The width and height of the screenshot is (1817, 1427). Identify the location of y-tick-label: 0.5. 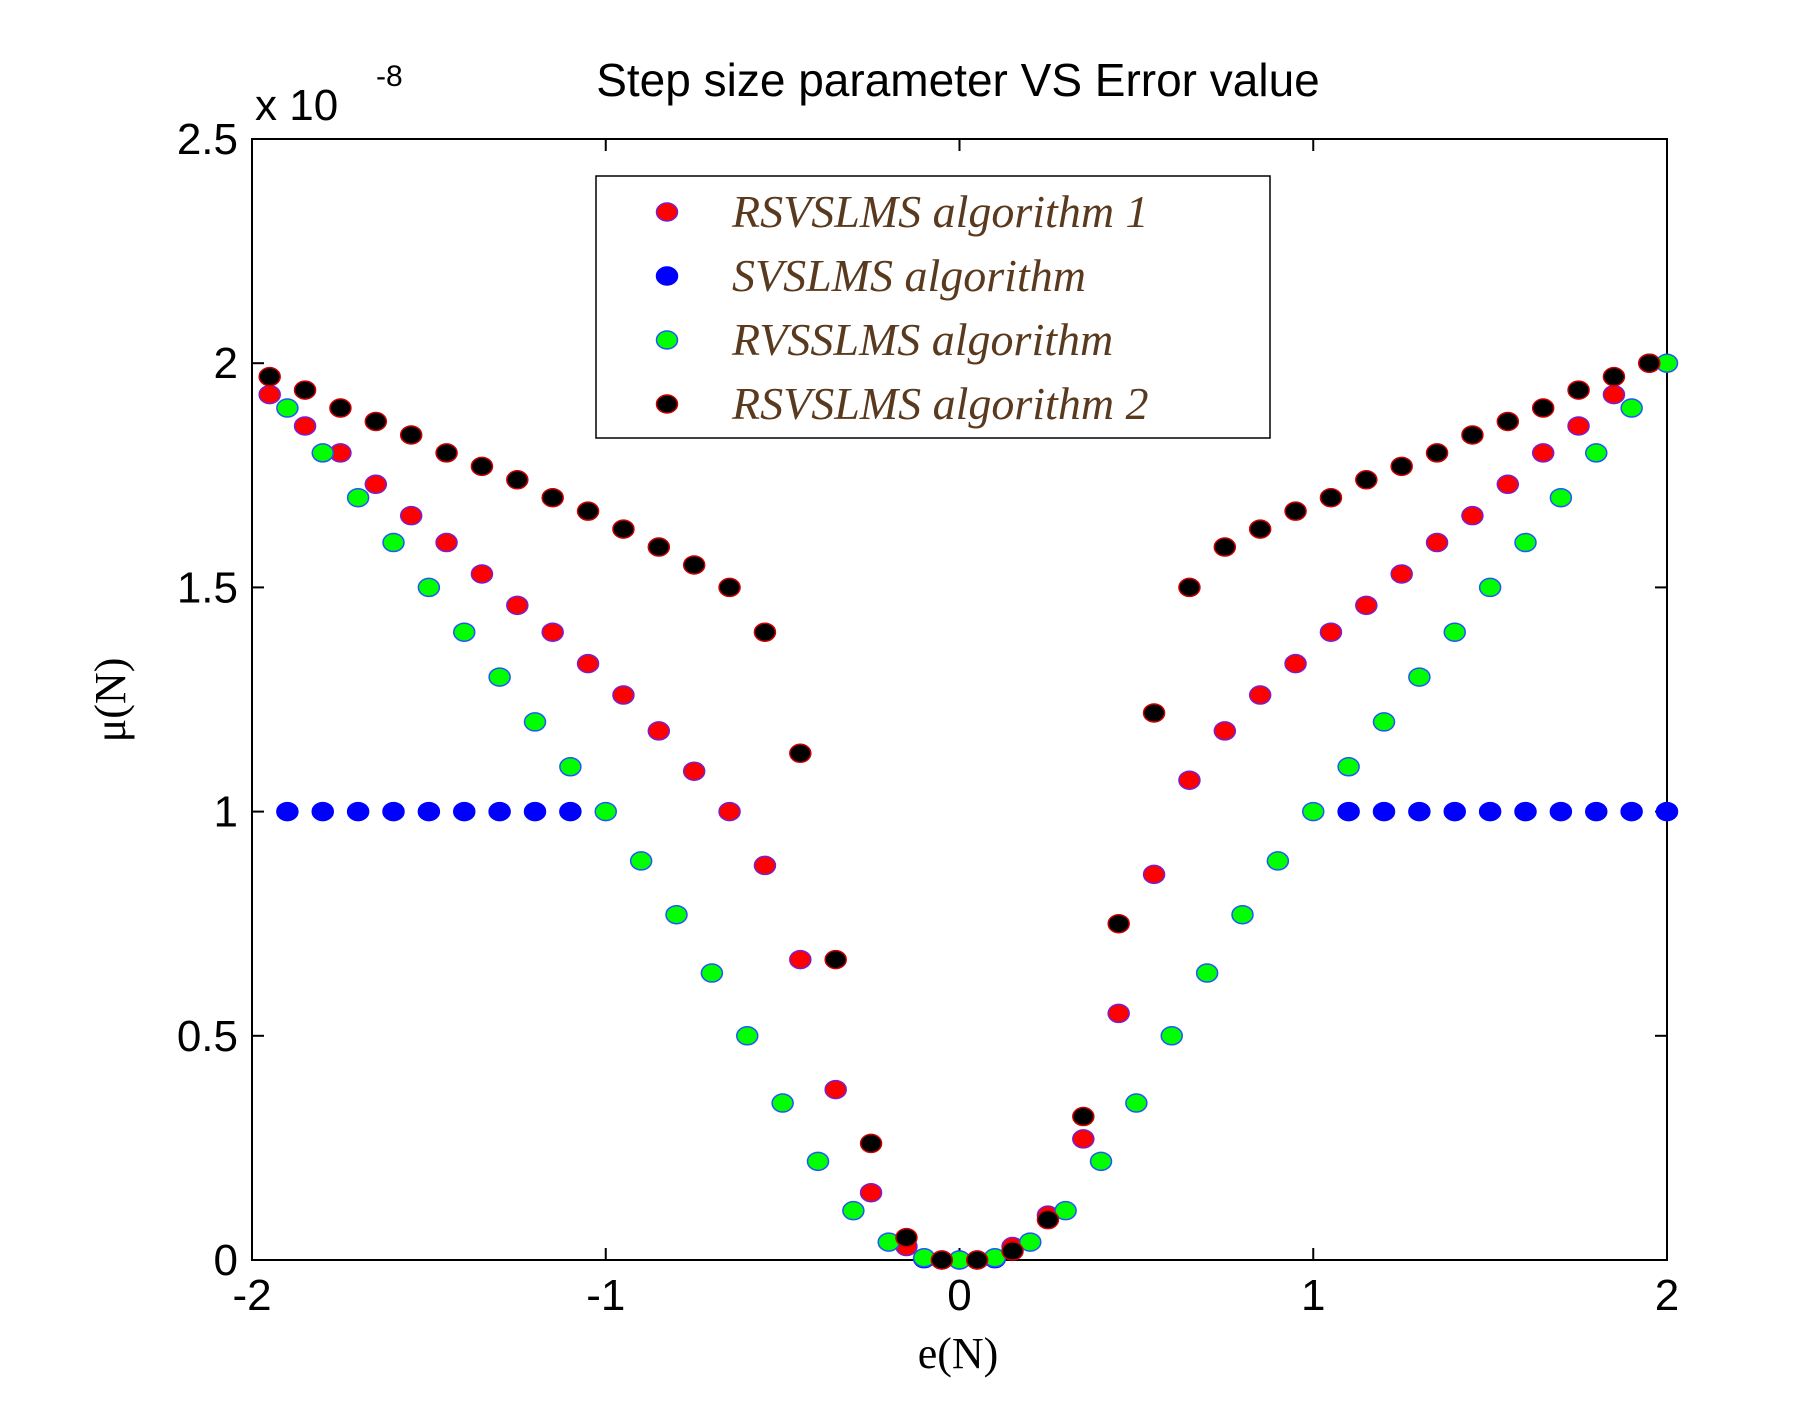
(207, 1036).